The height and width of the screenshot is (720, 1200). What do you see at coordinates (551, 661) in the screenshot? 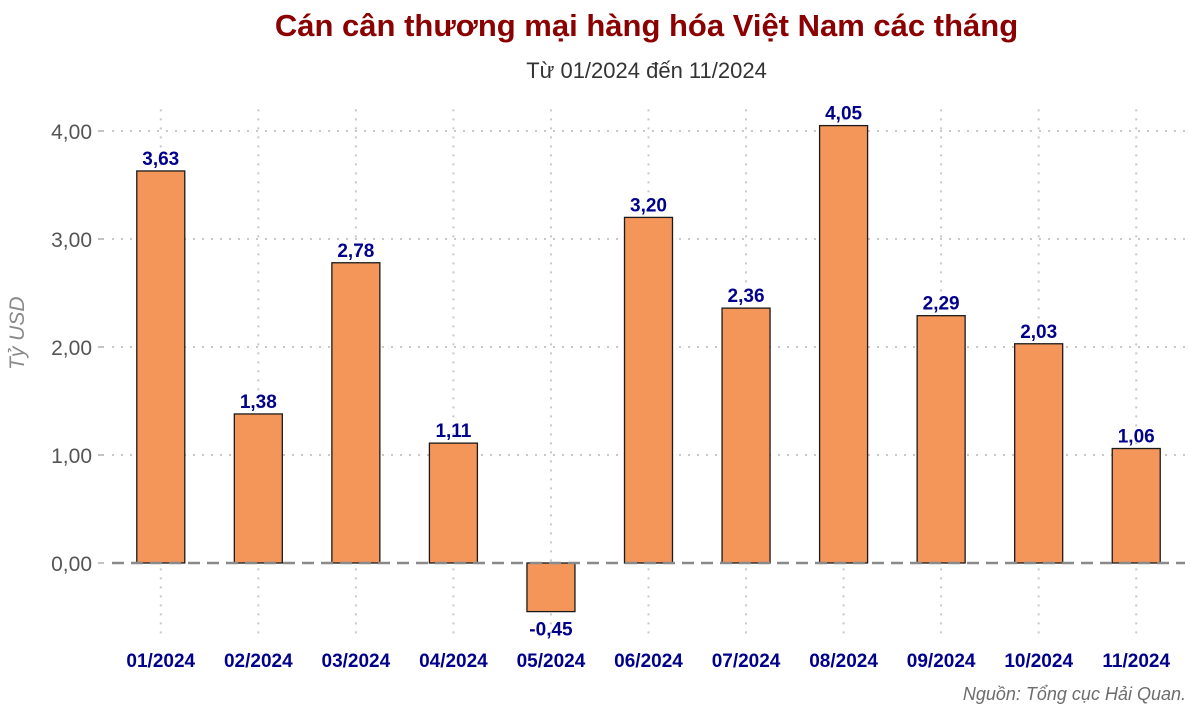
I see `x-tick-label: 05/2024` at bounding box center [551, 661].